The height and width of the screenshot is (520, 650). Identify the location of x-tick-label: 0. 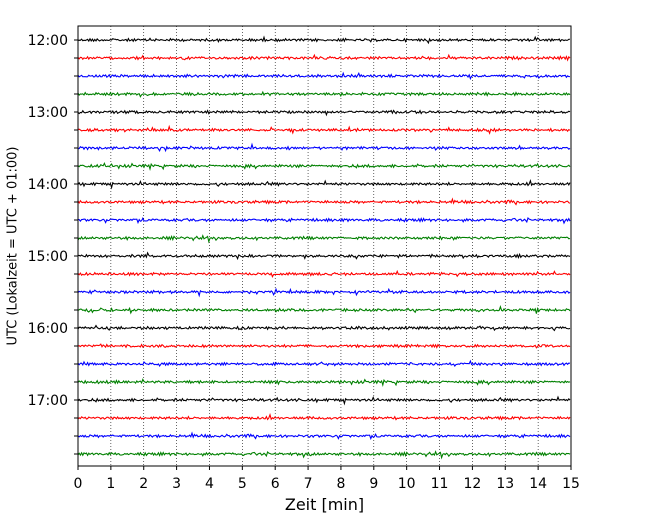
(78, 484).